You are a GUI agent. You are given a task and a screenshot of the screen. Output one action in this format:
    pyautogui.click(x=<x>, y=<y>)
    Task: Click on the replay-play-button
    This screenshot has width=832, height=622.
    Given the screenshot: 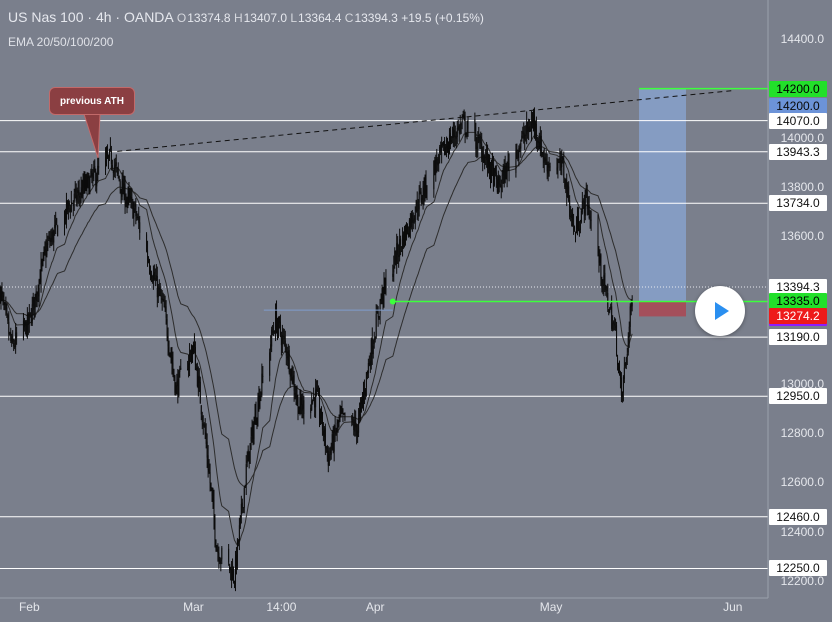 What is the action you would take?
    pyautogui.click(x=720, y=311)
    